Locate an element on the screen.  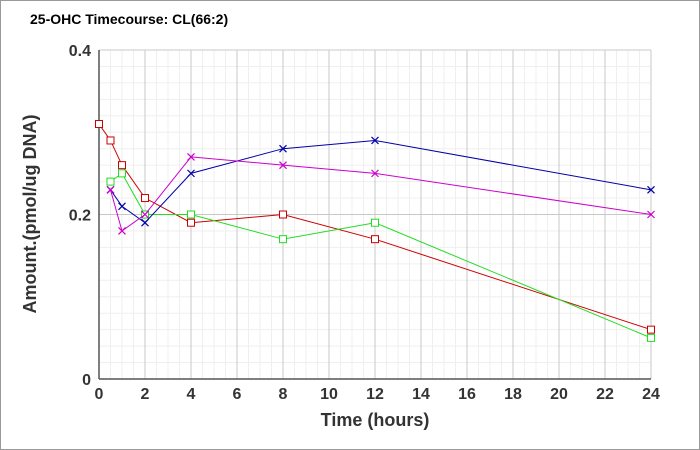
x-tick-label: 14 is located at coordinates (421, 394).